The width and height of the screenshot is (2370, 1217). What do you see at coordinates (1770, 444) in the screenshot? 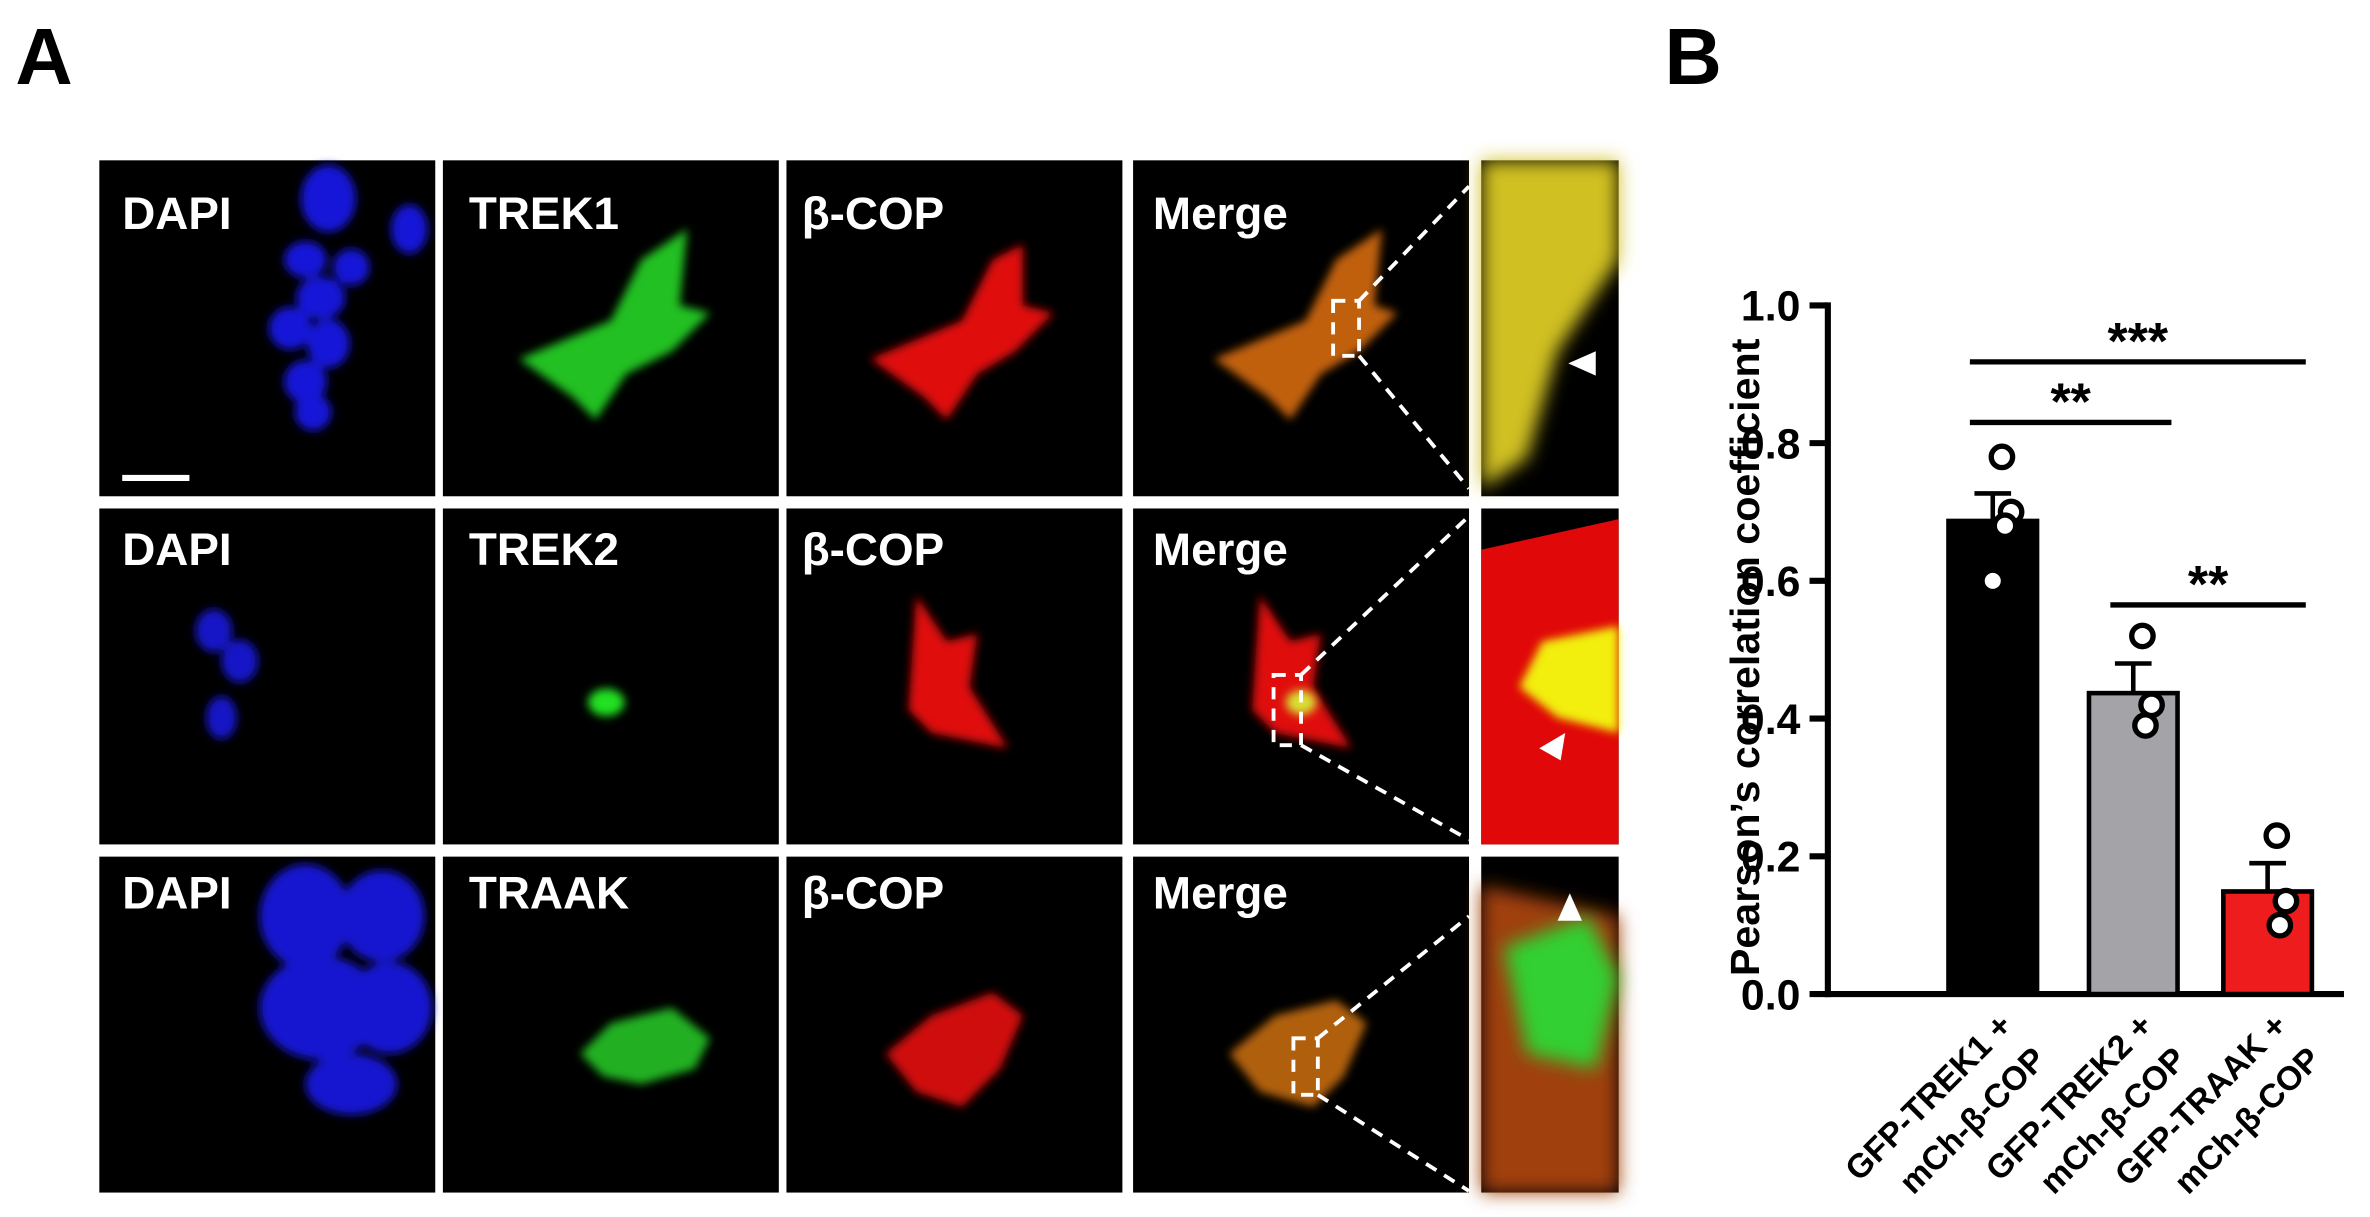
I see `y-tick-label: 0.8` at bounding box center [1770, 444].